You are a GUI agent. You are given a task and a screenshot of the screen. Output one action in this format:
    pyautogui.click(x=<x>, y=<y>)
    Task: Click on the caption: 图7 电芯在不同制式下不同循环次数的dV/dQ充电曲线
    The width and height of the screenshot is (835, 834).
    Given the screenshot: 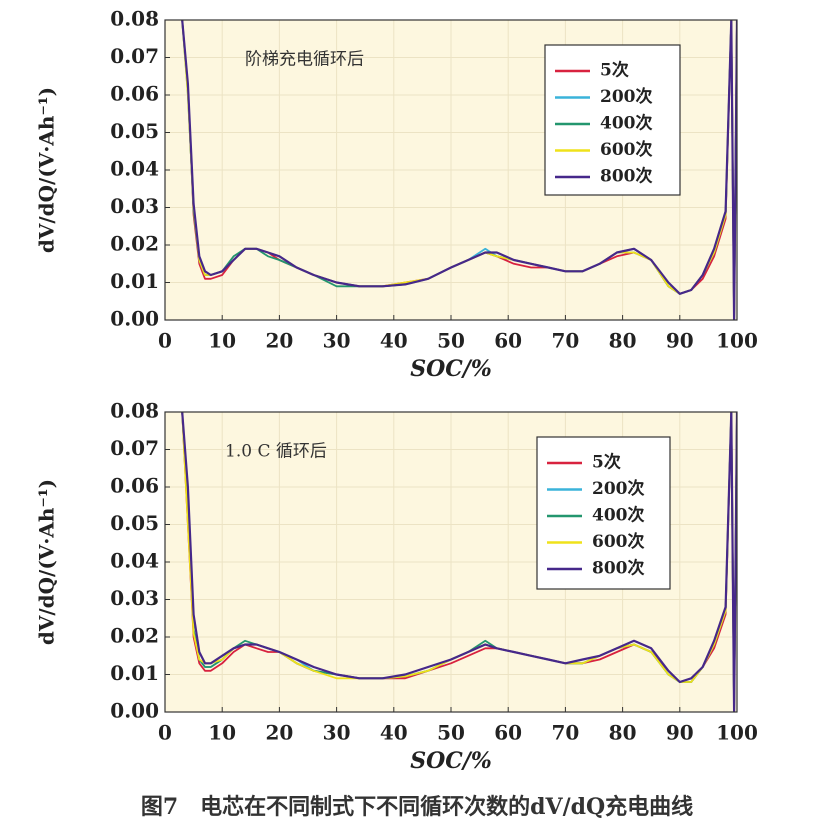 What is the action you would take?
    pyautogui.click(x=417, y=807)
    